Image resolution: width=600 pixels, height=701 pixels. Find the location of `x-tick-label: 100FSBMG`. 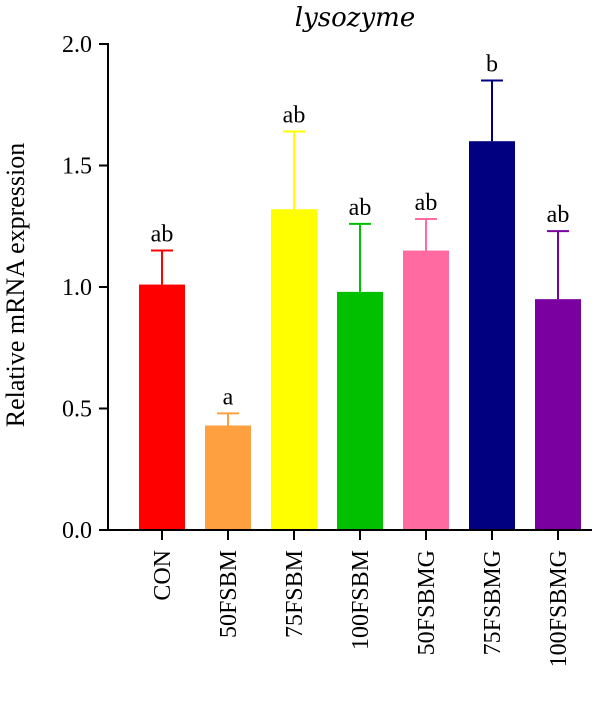

x-tick-label: 100FSBMG is located at coordinates (559, 608).